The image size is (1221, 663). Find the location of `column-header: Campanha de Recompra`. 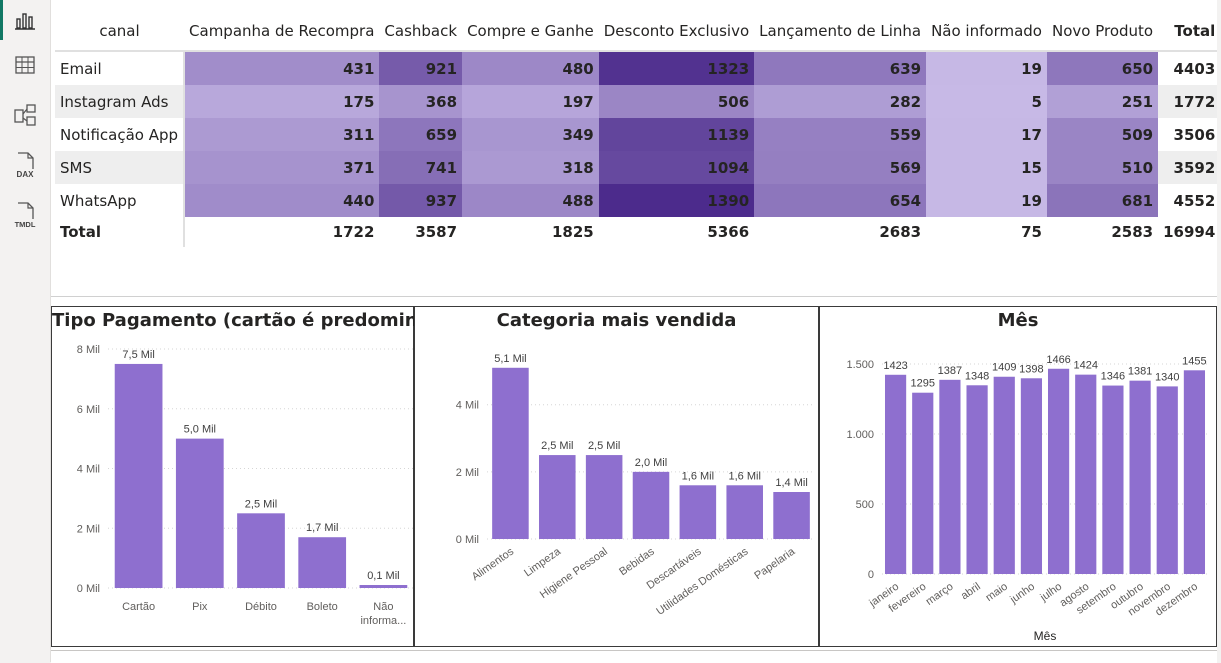

column-header: Campanha de Recompra is located at coordinates (282, 31).